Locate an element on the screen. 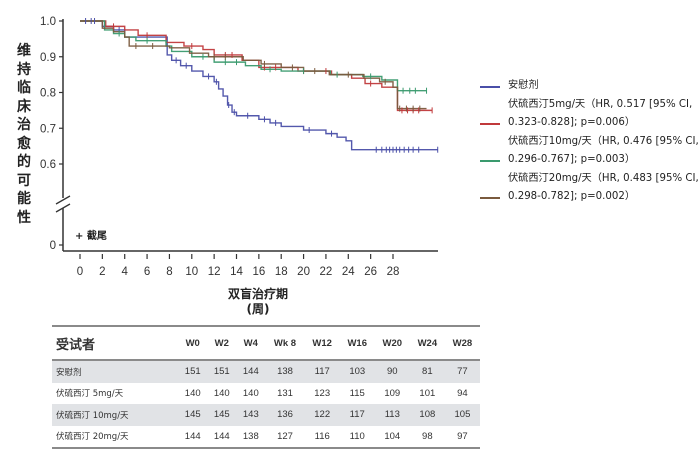 This screenshot has width=700, height=451. risk-table-cell: 127 is located at coordinates (285, 436).